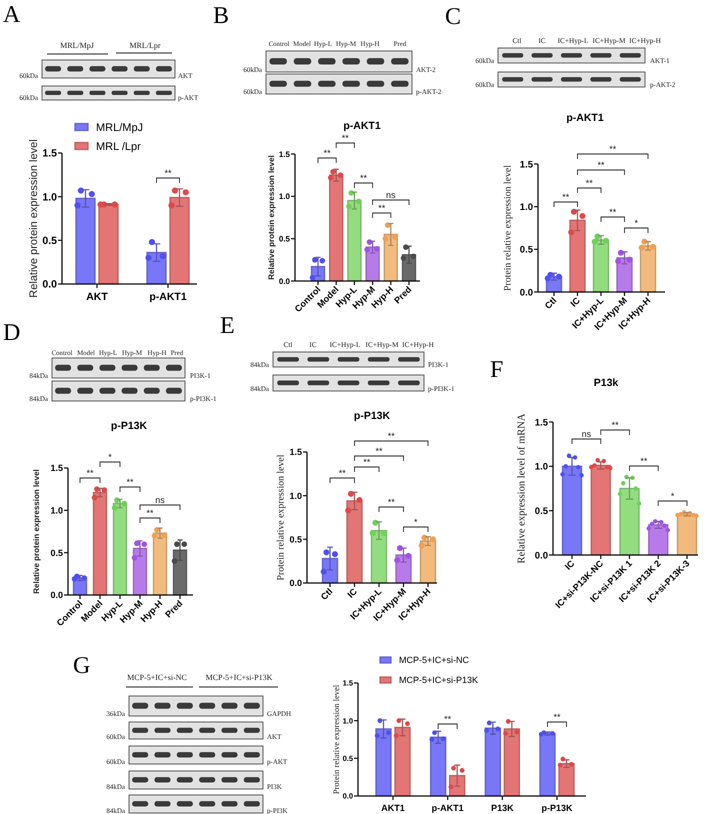 The width and height of the screenshot is (708, 814). I want to click on chart-title: P13k, so click(606, 383).